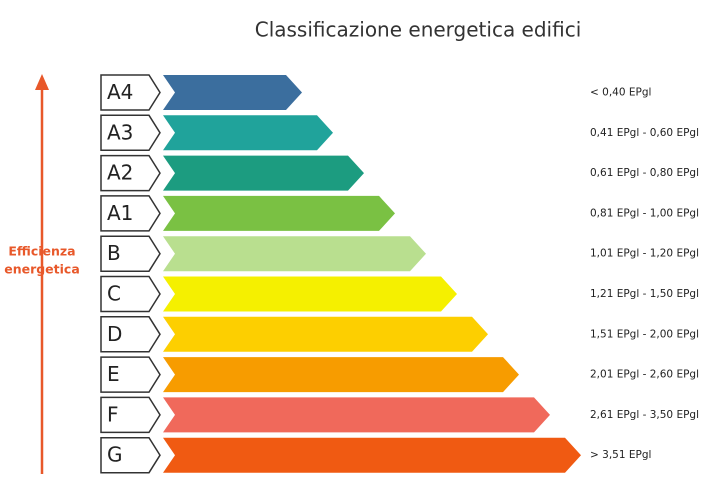 This screenshot has width=726, height=490. Describe the element at coordinates (644, 375) in the screenshot. I see `class-range: 2,01 EPgl - 2,60 EPgl` at that location.